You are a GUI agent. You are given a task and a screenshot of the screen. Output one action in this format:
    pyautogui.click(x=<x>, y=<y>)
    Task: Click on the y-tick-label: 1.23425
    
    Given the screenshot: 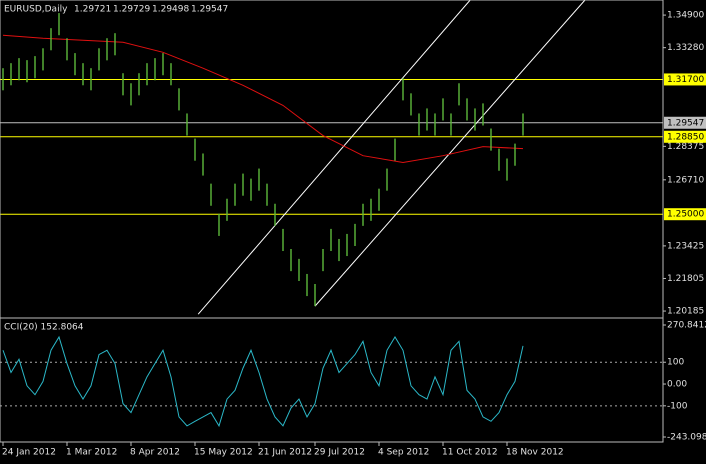 What is the action you would take?
    pyautogui.click(x=685, y=246)
    